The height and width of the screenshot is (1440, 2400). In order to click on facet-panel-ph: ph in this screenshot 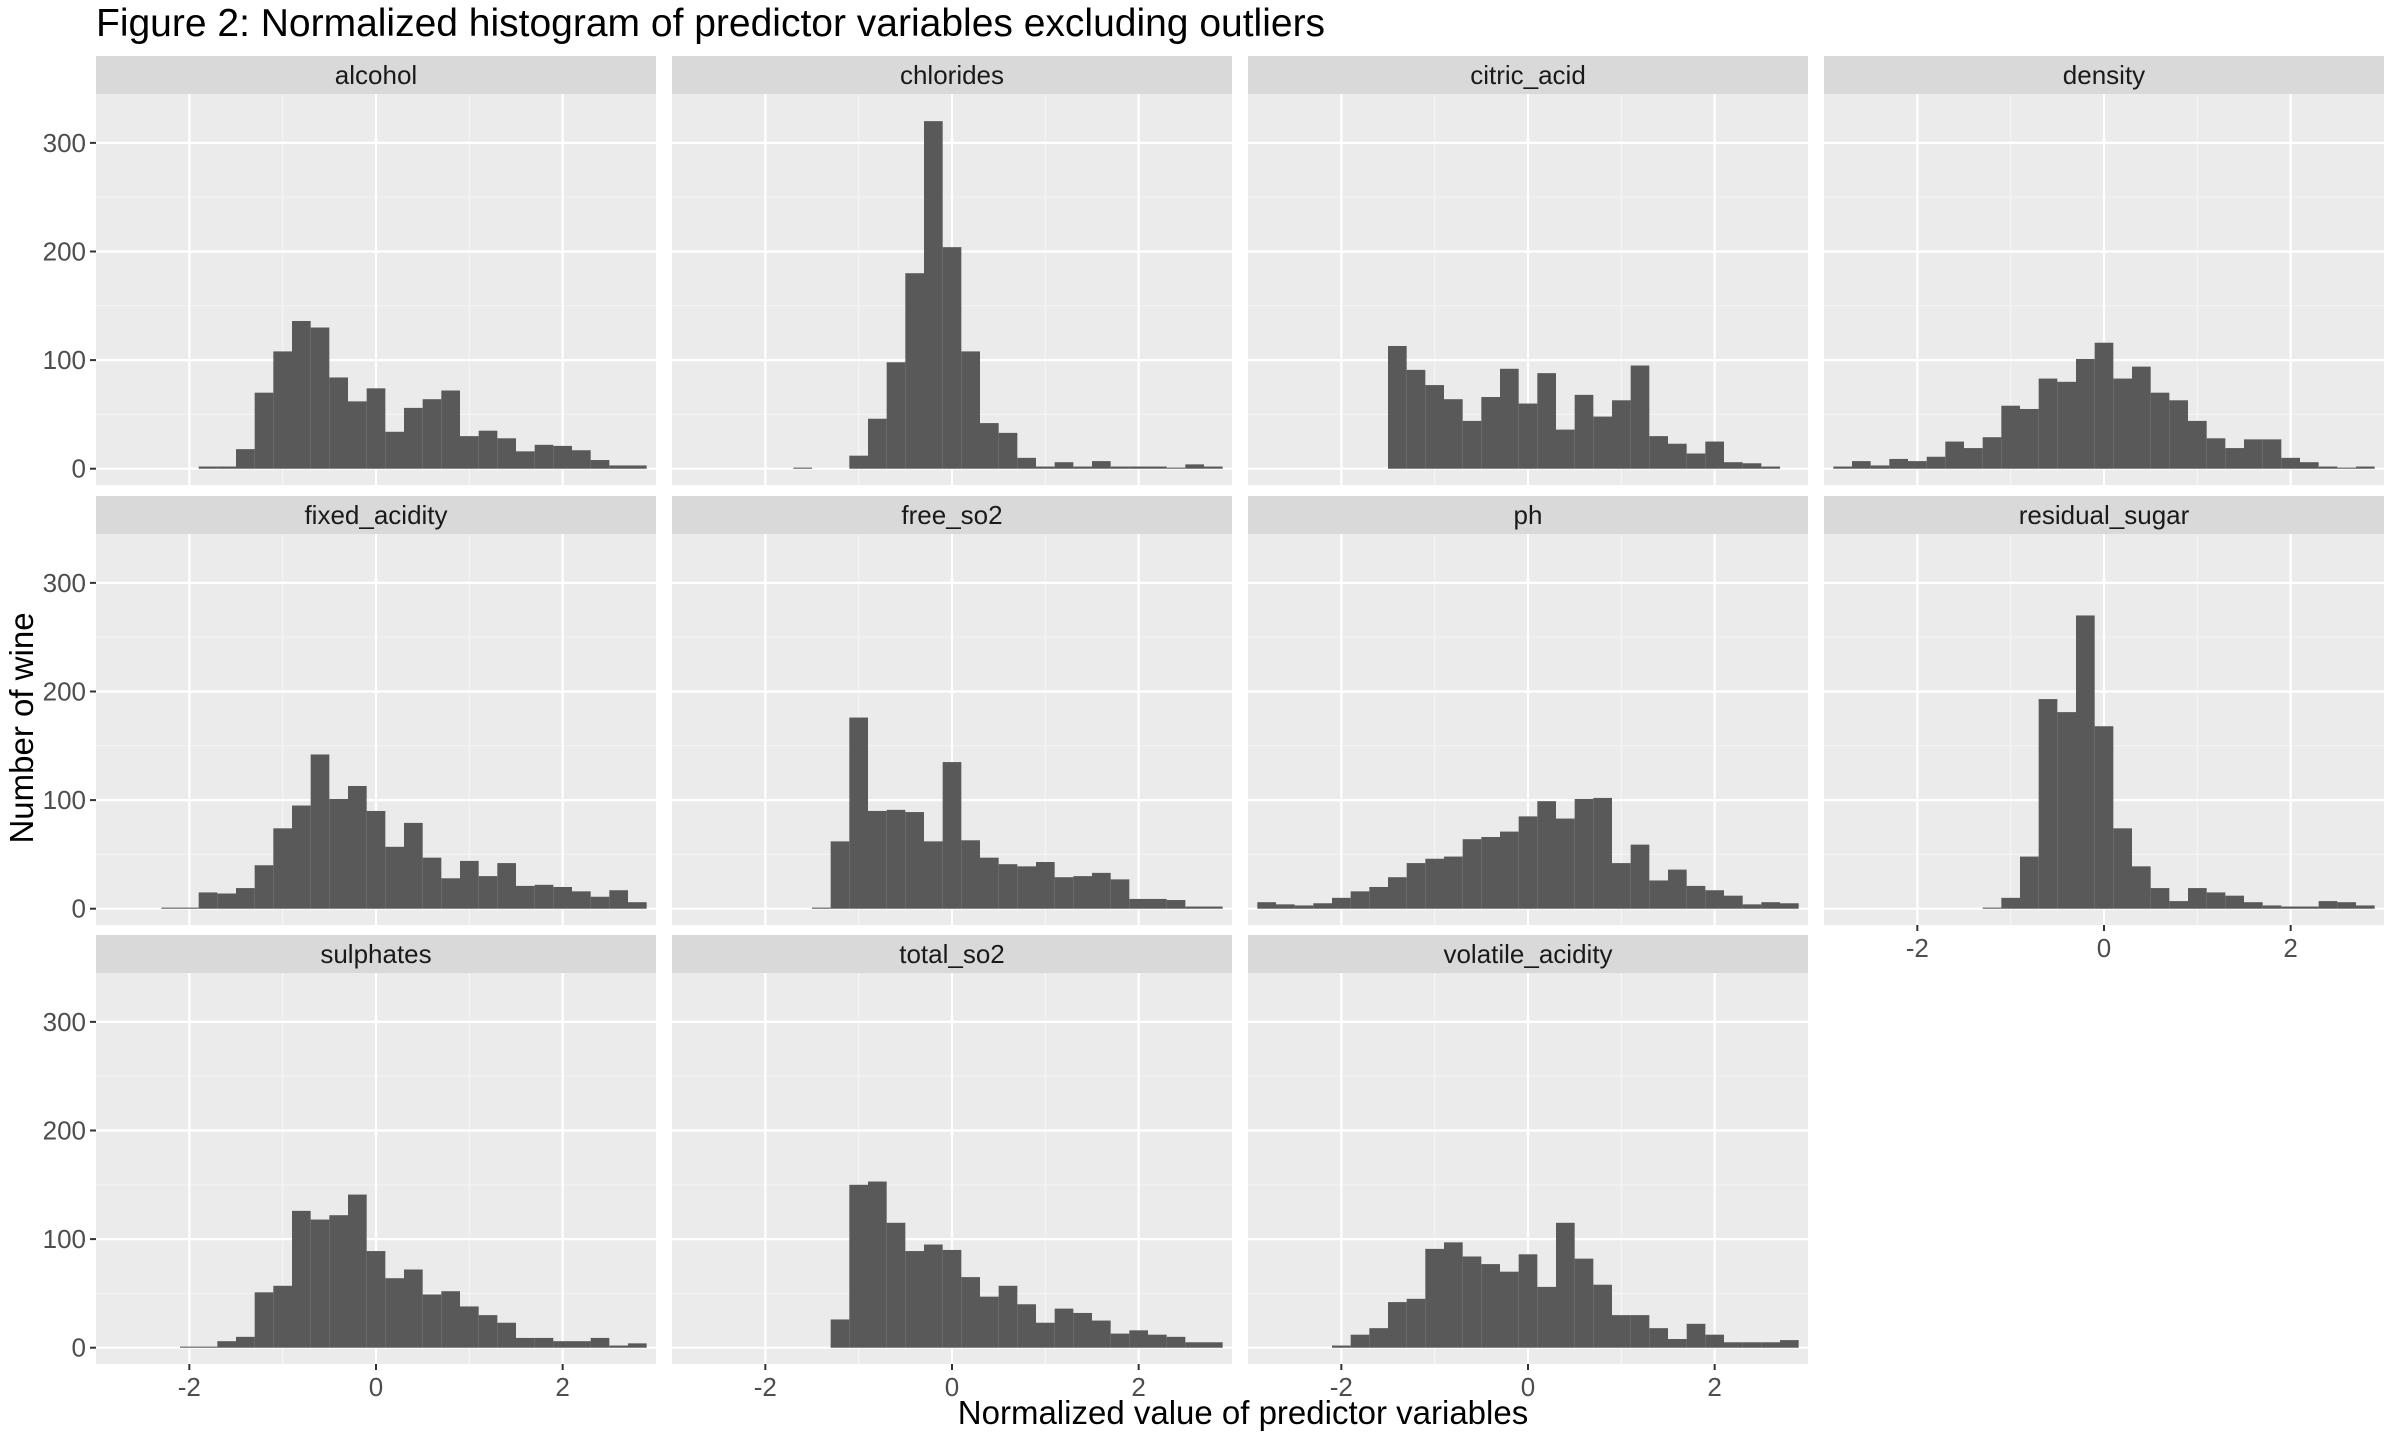, I will do `click(1528, 710)`.